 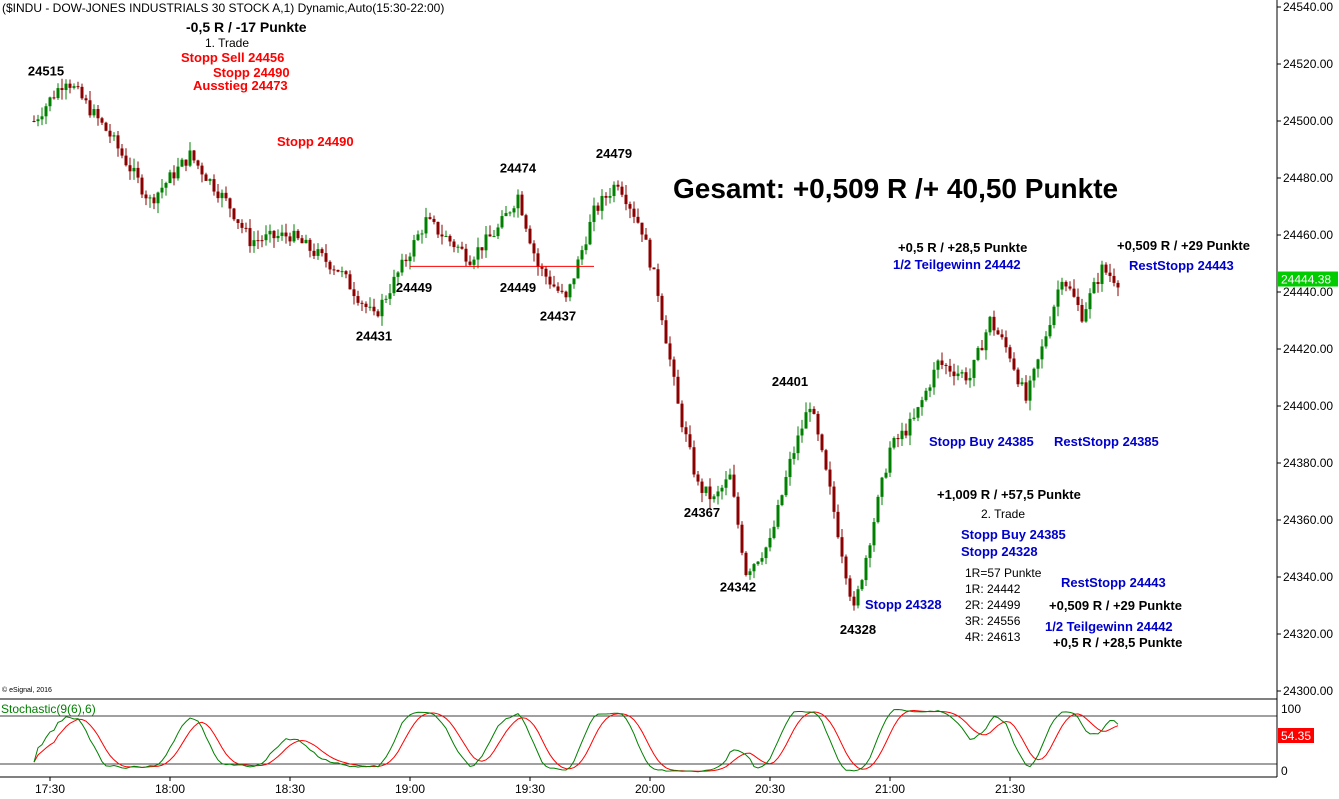 I want to click on last-price-label: 24444.38, so click(x=1306, y=280).